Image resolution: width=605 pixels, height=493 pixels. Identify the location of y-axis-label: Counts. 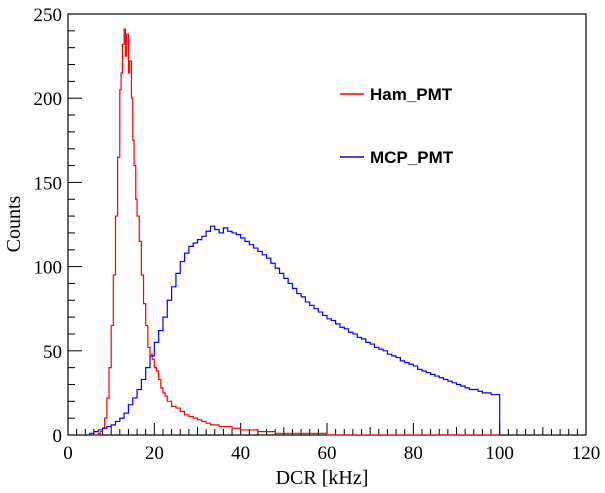
(14, 223).